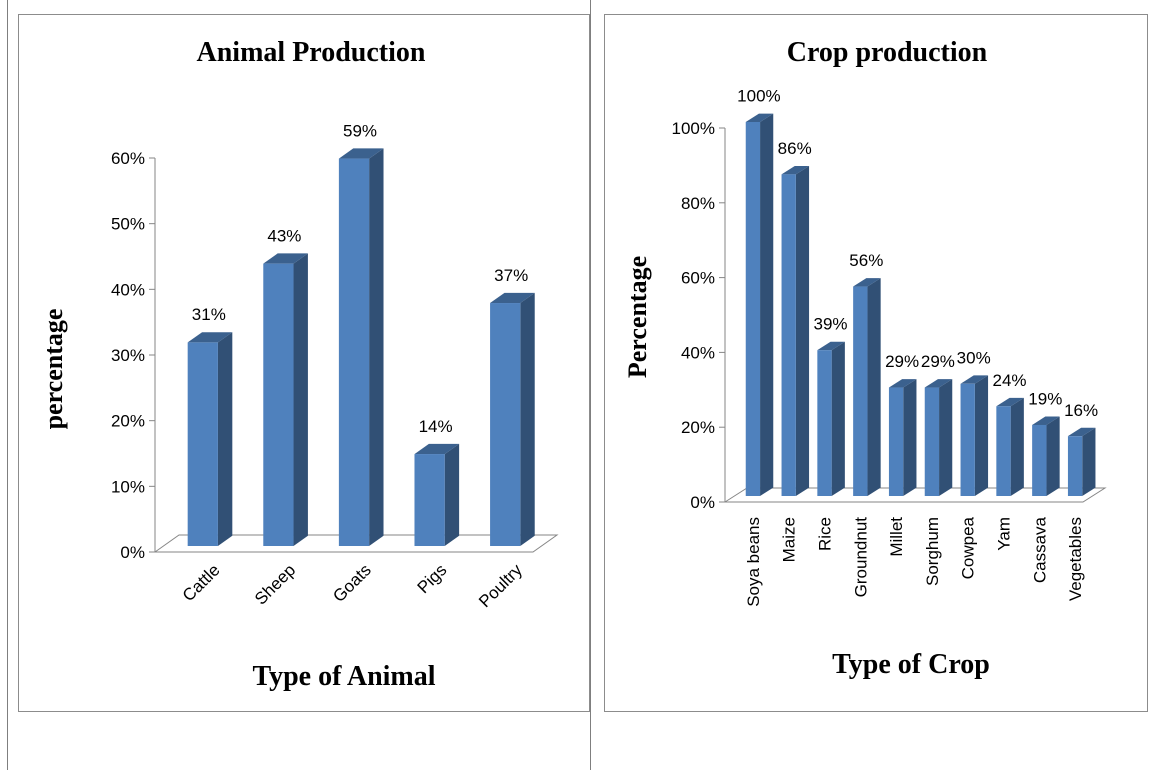  Describe the element at coordinates (932, 551) in the screenshot. I see `category-label: Sorghum` at that location.